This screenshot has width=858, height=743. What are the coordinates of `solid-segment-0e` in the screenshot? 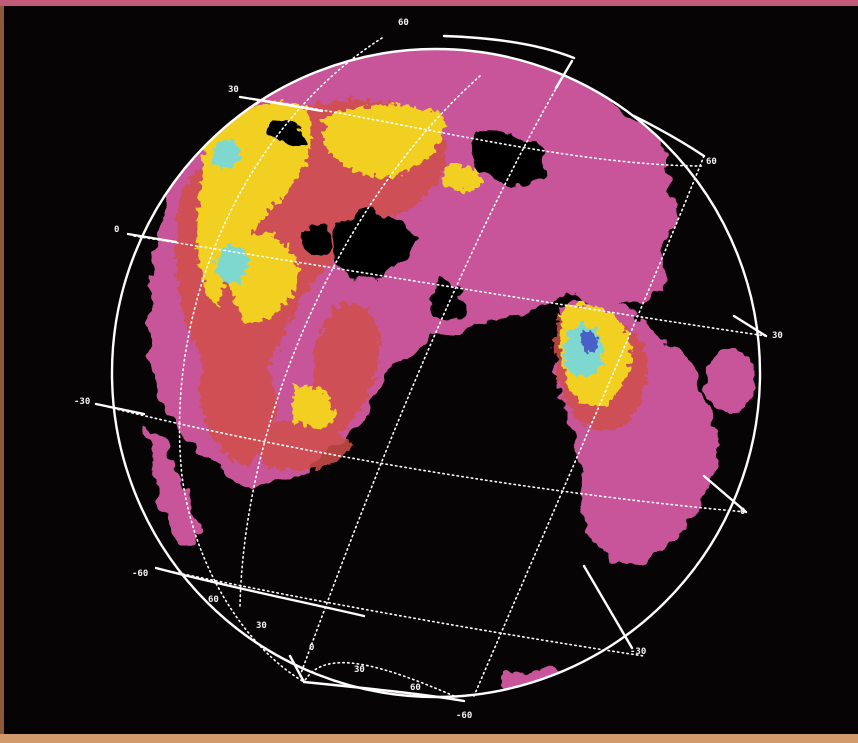 It's located at (725, 494).